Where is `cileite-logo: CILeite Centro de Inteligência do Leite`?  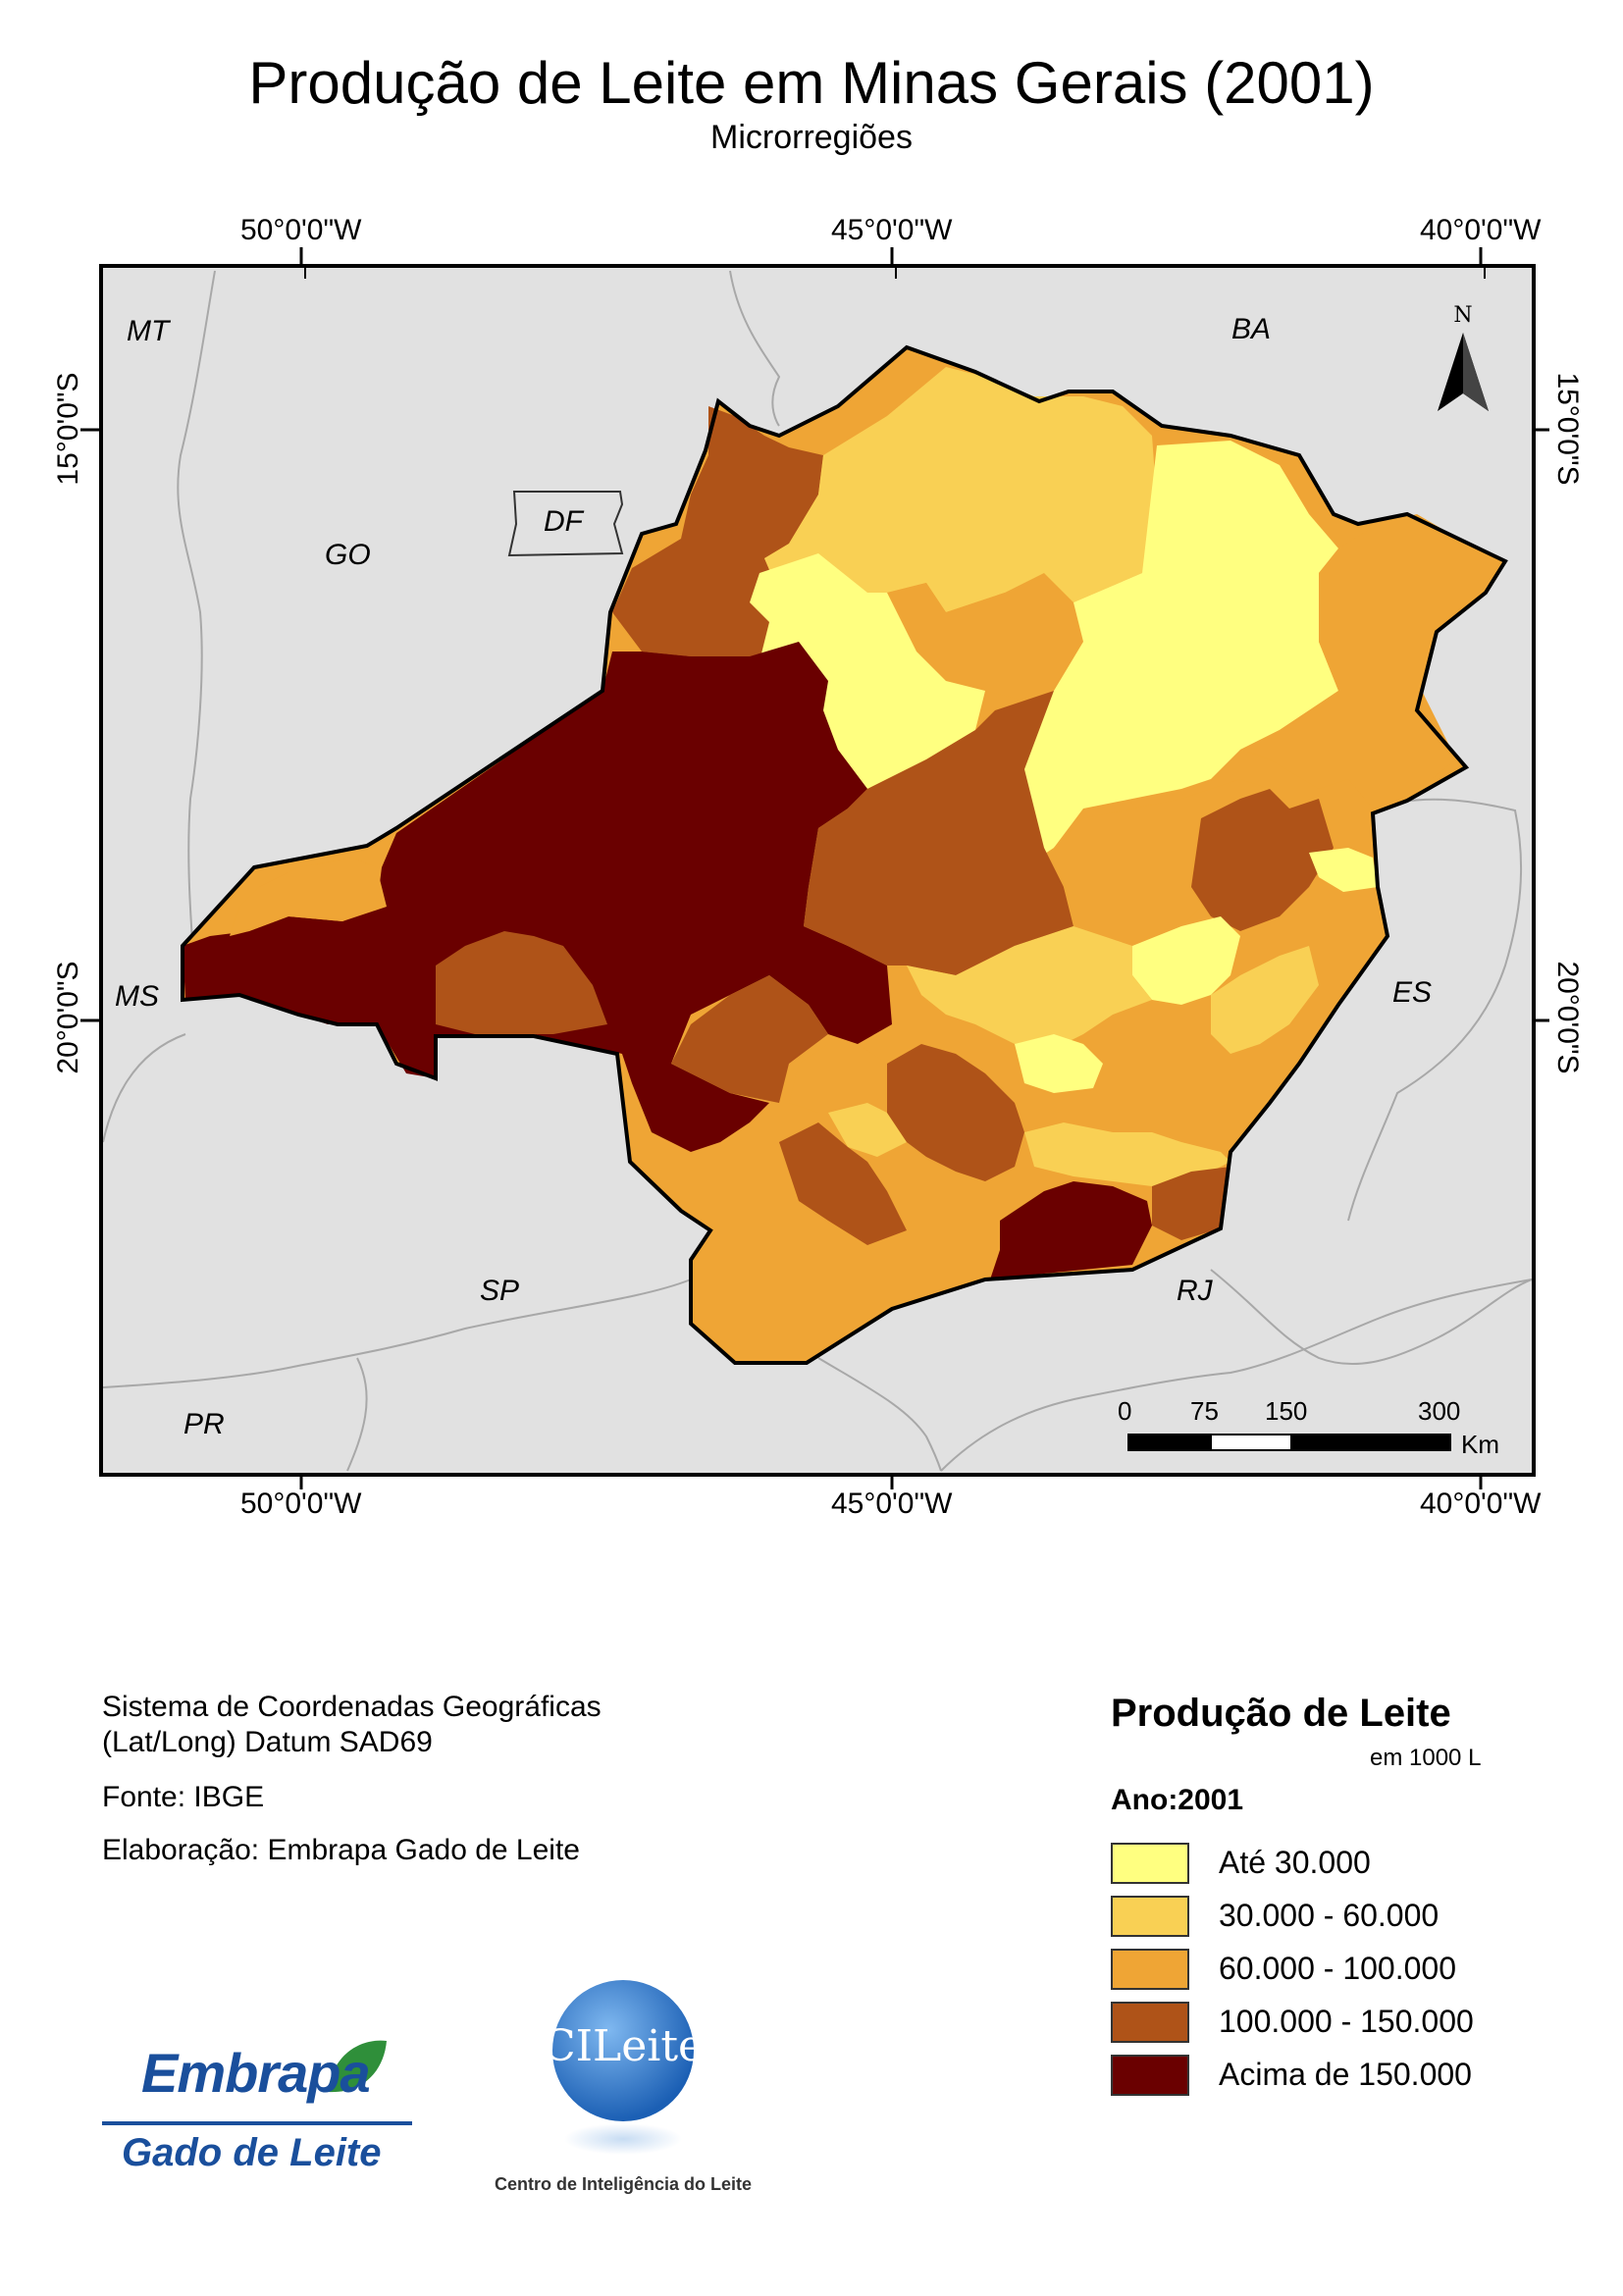
cileite-logo: CILeite Centro de Inteligência do Leite is located at coordinates (628, 2090).